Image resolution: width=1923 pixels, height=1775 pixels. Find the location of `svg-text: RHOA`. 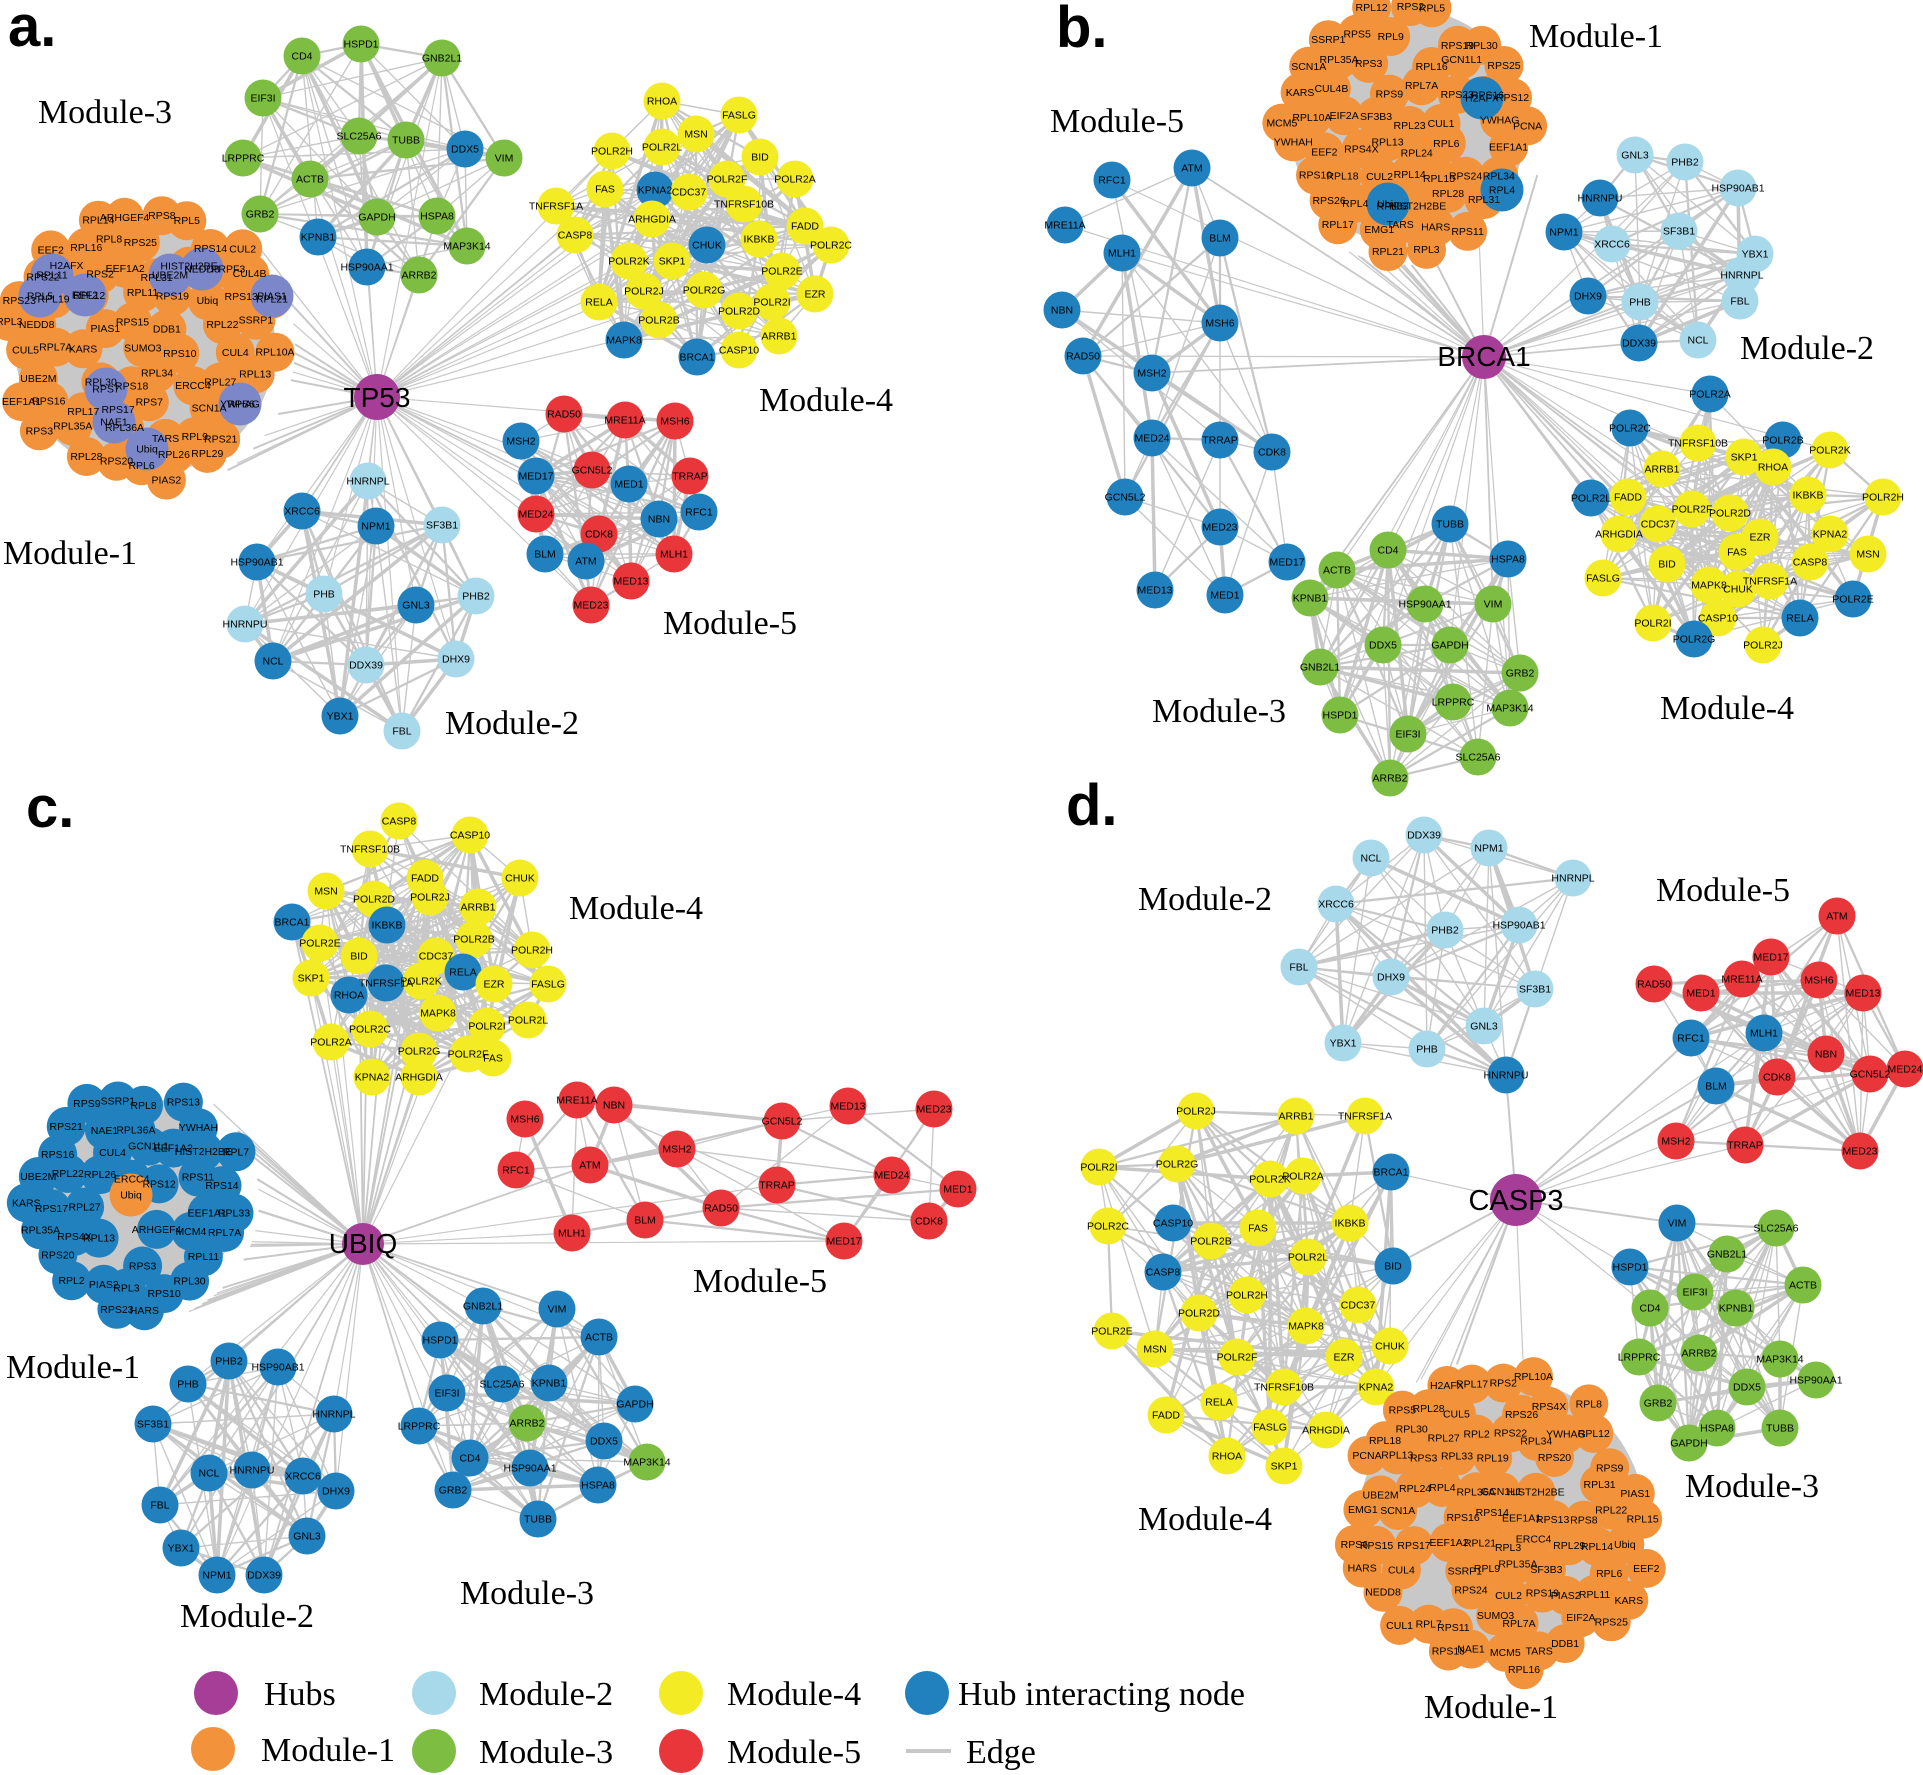

svg-text: RHOA is located at coordinates (1227, 1457).